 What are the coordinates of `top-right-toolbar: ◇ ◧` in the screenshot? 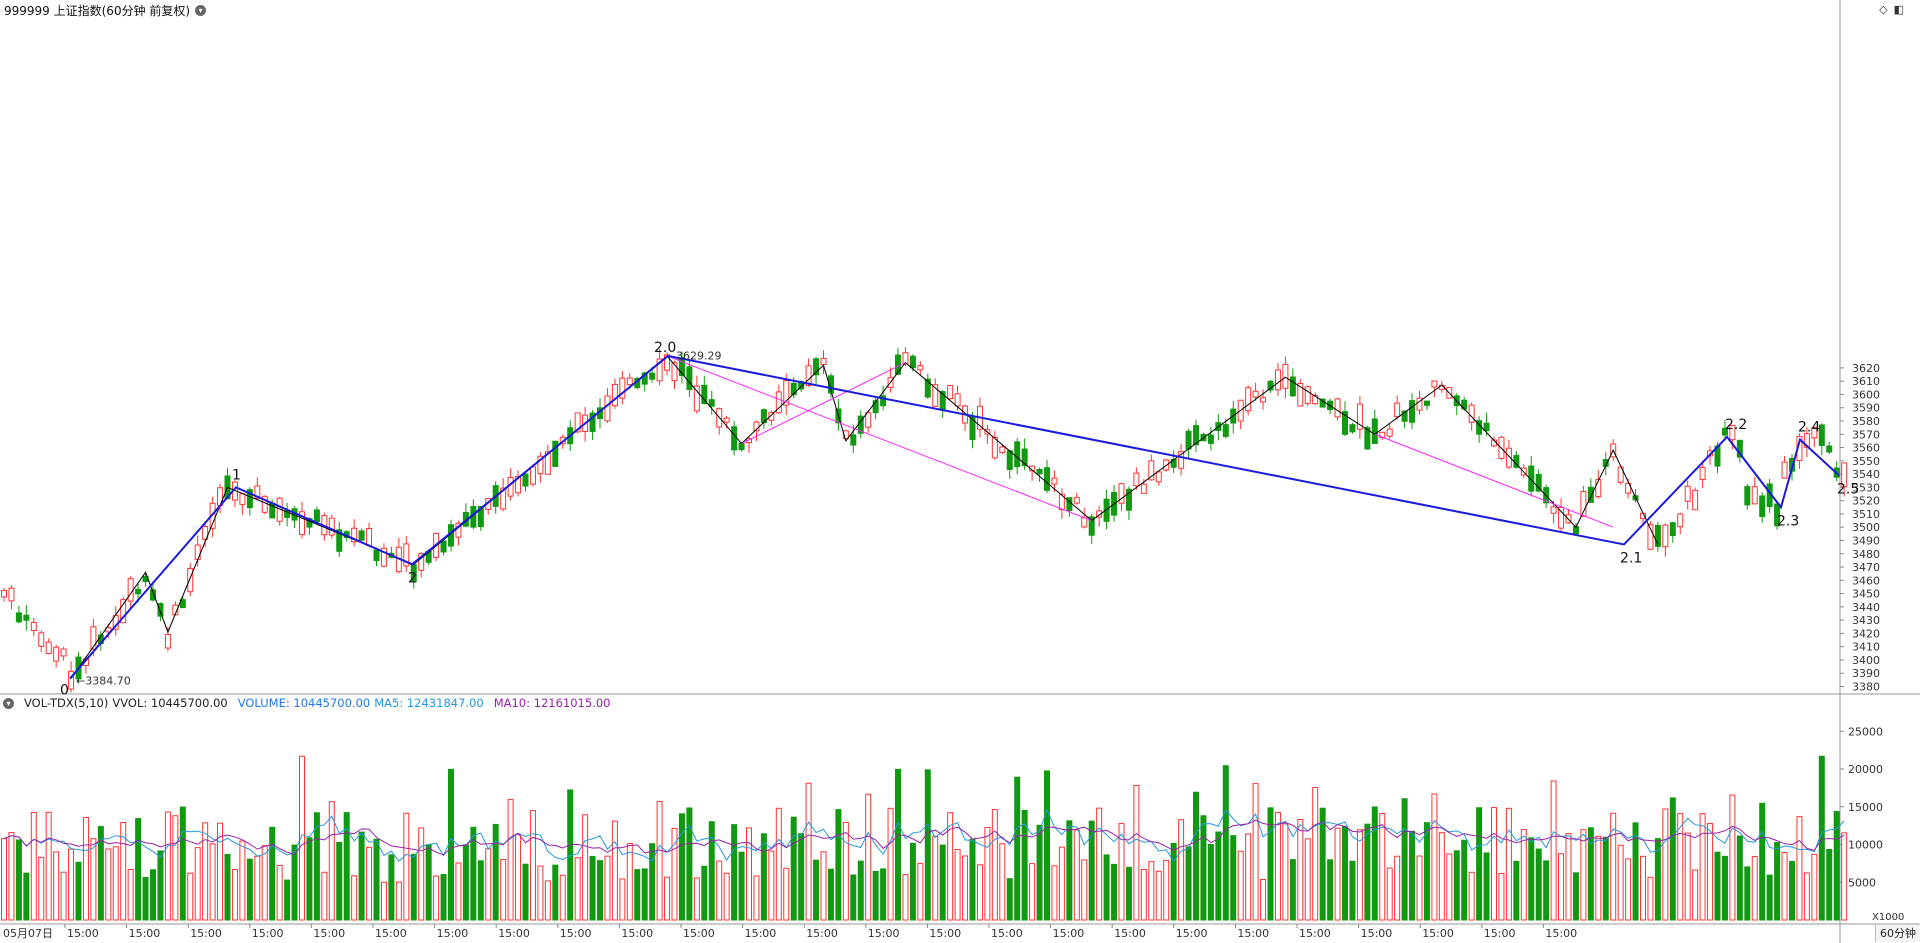 It's located at (1891, 9).